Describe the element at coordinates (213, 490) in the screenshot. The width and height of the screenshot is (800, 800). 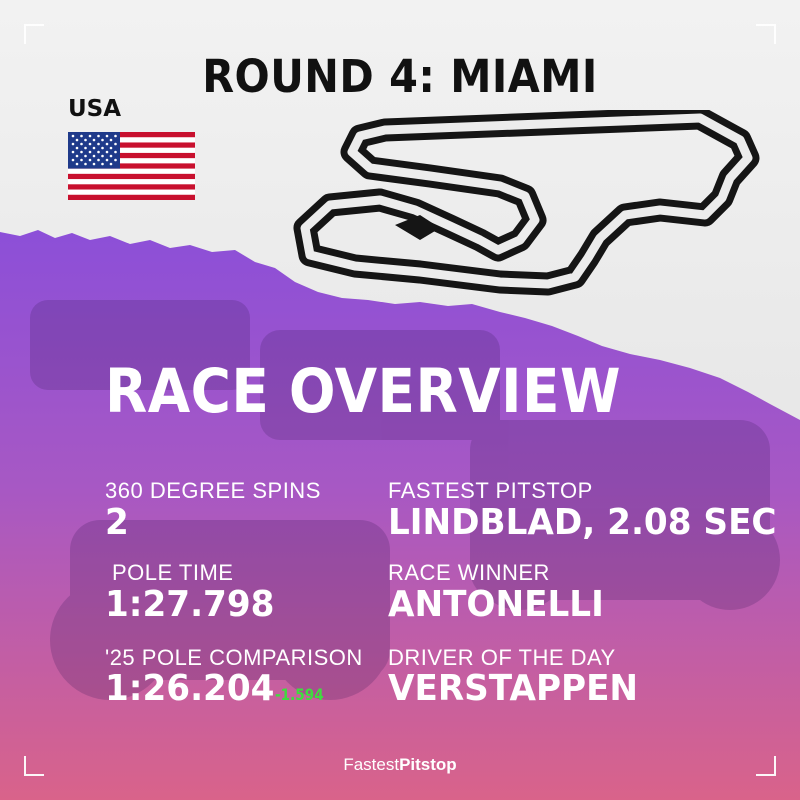
I see `spins-label: 360 DEGREE SPINS` at that location.